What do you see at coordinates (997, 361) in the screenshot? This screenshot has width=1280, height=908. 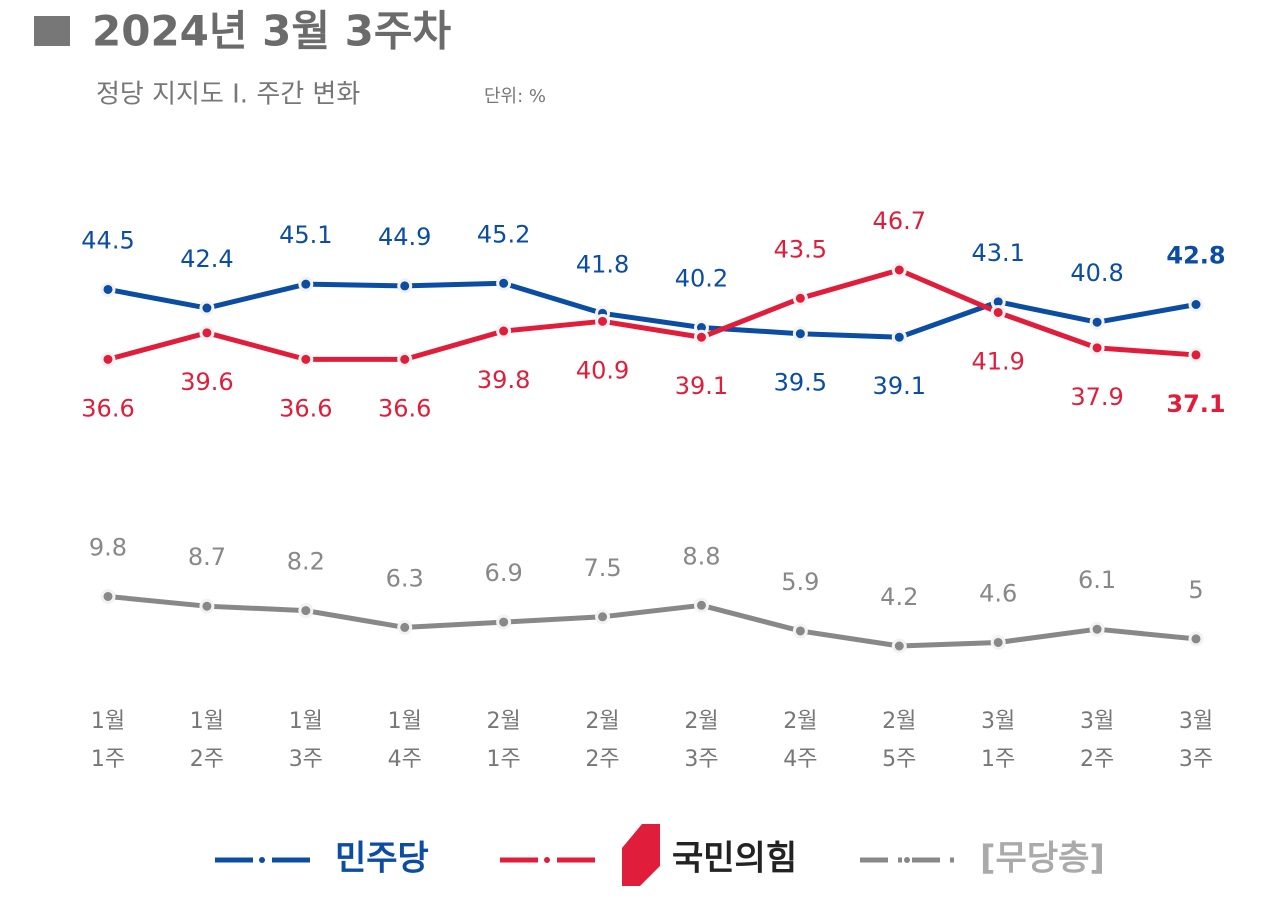 I see `data-label: 41.9` at bounding box center [997, 361].